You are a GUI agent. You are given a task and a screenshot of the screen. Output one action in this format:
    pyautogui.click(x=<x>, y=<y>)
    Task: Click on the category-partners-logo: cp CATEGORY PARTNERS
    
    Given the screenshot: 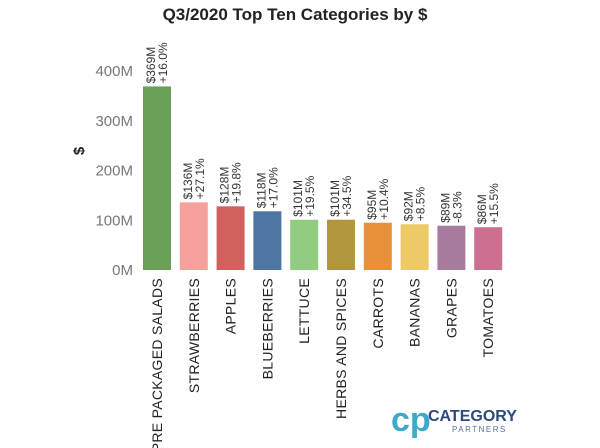 What is the action you would take?
    pyautogui.click(x=454, y=420)
    